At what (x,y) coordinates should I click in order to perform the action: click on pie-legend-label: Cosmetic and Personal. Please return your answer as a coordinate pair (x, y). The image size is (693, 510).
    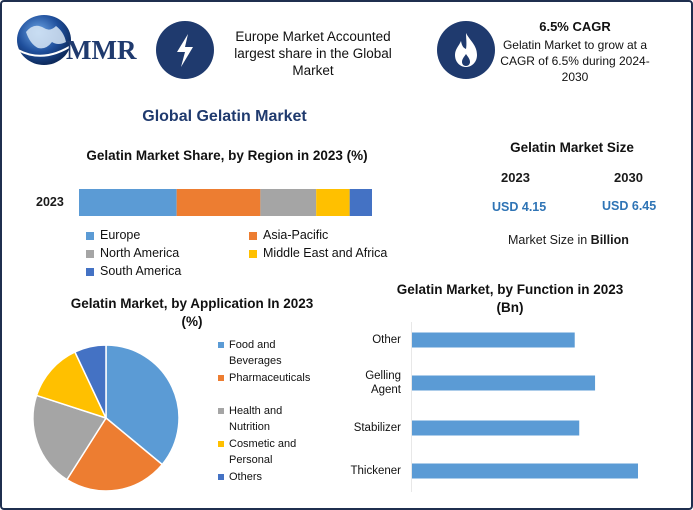
    Looking at the image, I should click on (263, 452).